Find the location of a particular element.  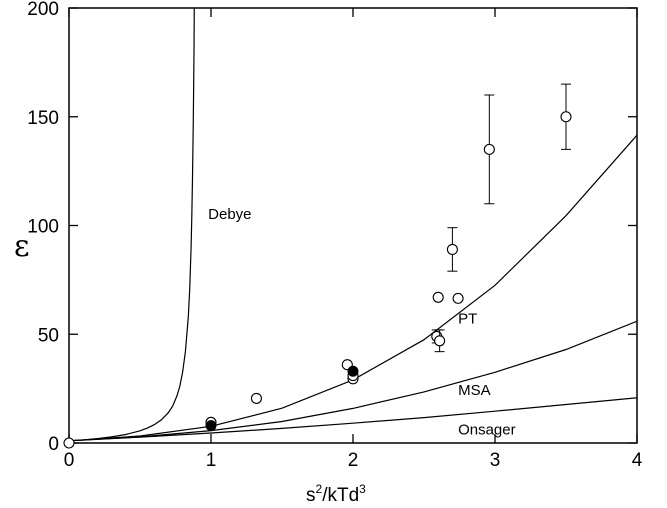

curve-label-msa: MSA is located at coordinates (474, 390).